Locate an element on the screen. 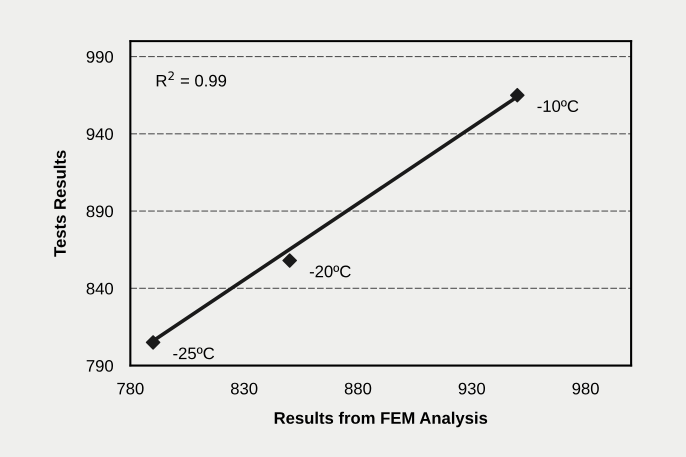  x-tick-label: 980 is located at coordinates (585, 388).